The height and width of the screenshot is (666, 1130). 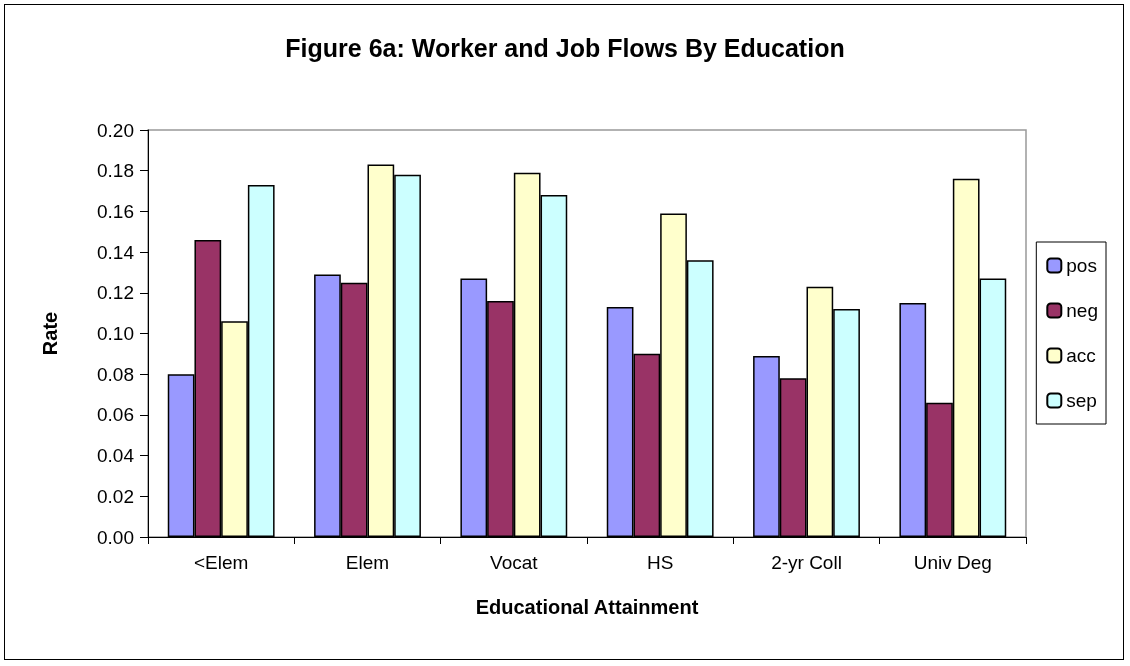 What do you see at coordinates (116, 252) in the screenshot?
I see `y-tick-label: 0.14` at bounding box center [116, 252].